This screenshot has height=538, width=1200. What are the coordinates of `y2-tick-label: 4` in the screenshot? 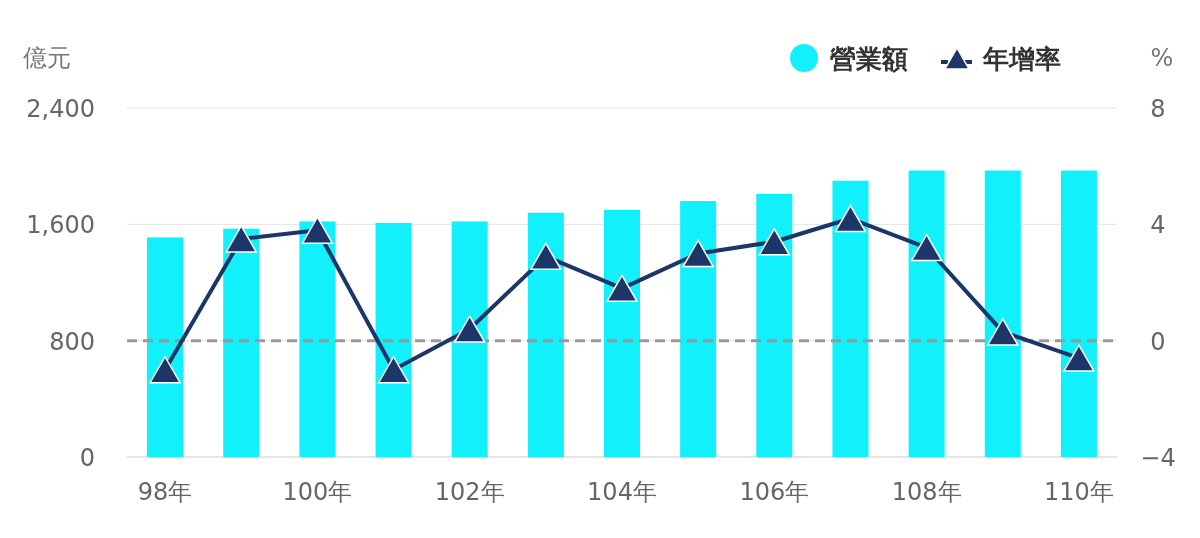 It's located at (1158, 225).